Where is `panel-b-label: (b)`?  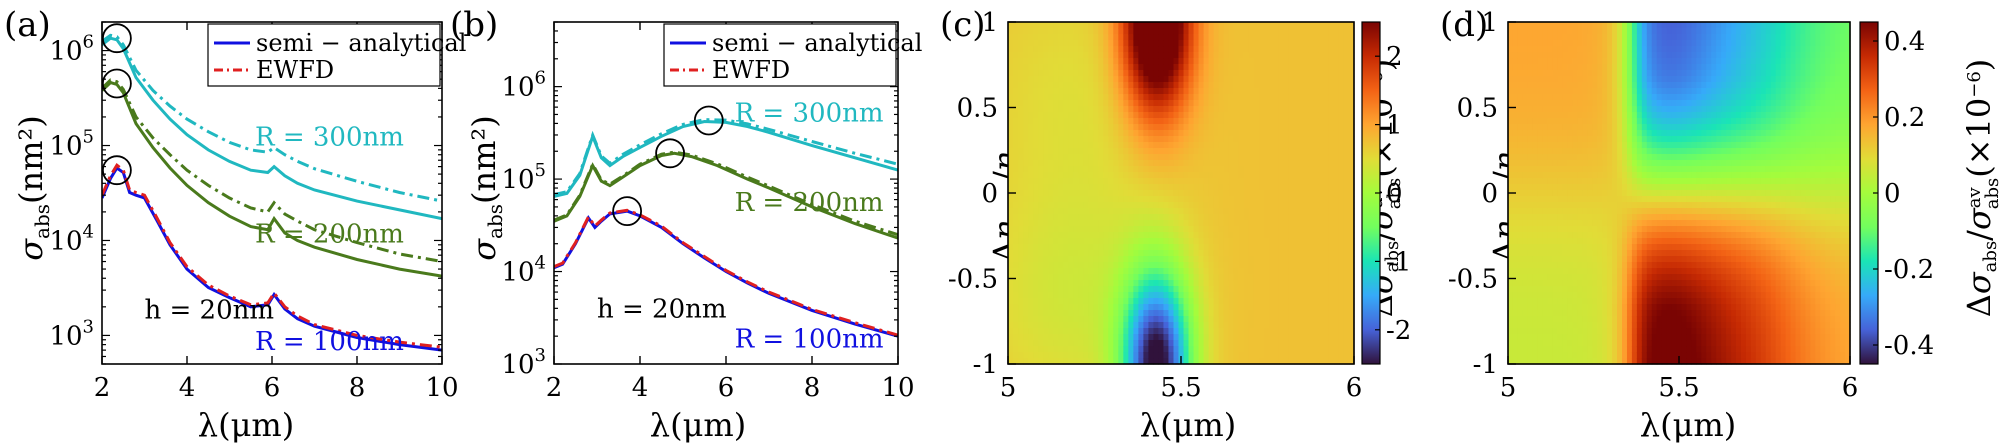
panel-b-label: (b) is located at coordinates (474, 25).